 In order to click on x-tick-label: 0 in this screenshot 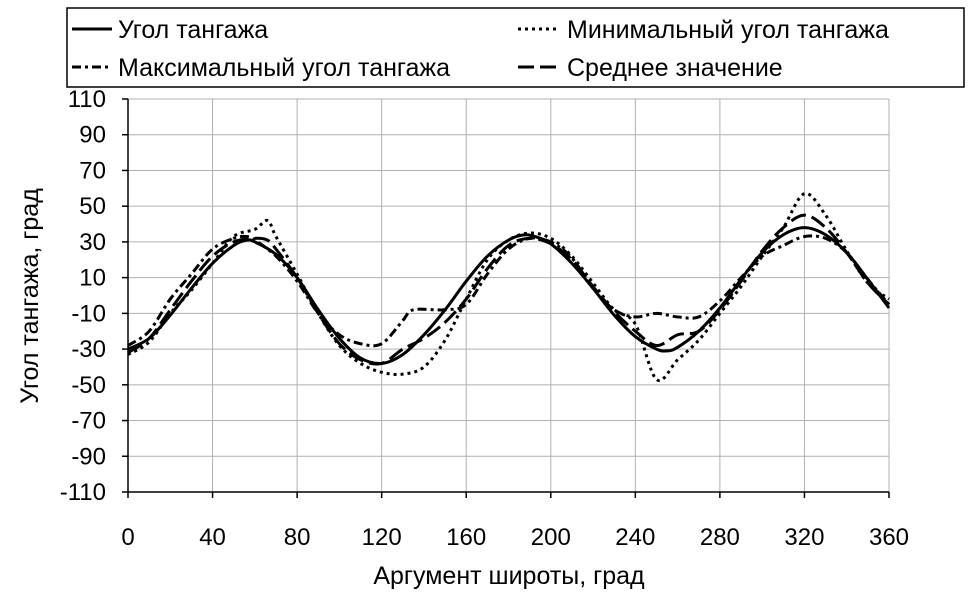, I will do `click(127, 537)`.